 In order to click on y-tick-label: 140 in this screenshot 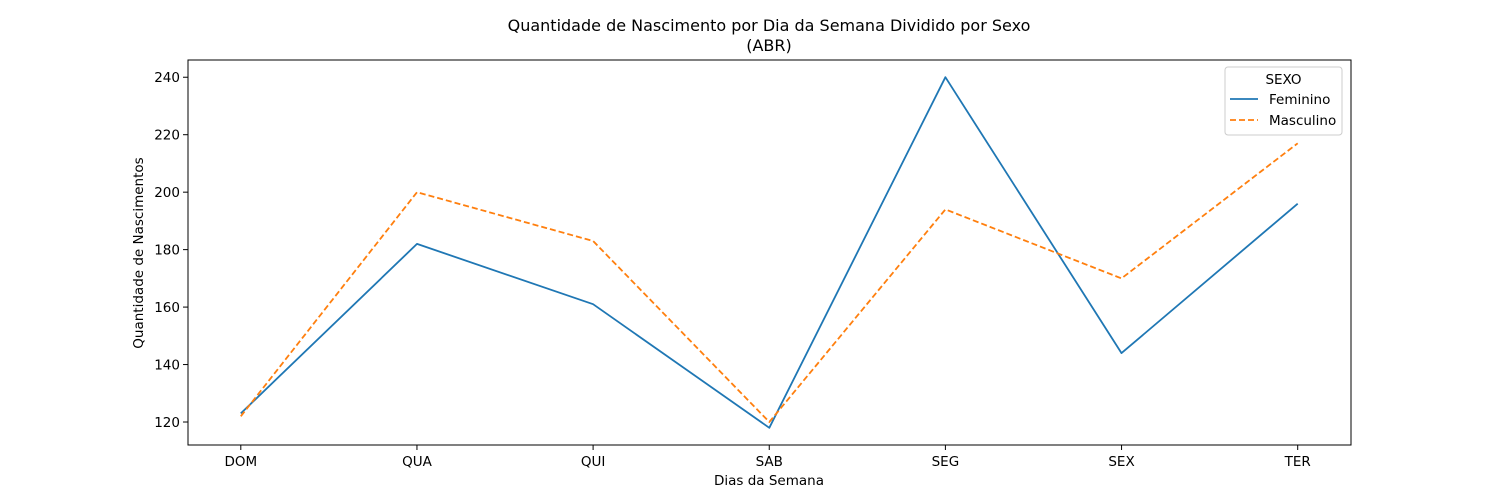, I will do `click(167, 366)`.